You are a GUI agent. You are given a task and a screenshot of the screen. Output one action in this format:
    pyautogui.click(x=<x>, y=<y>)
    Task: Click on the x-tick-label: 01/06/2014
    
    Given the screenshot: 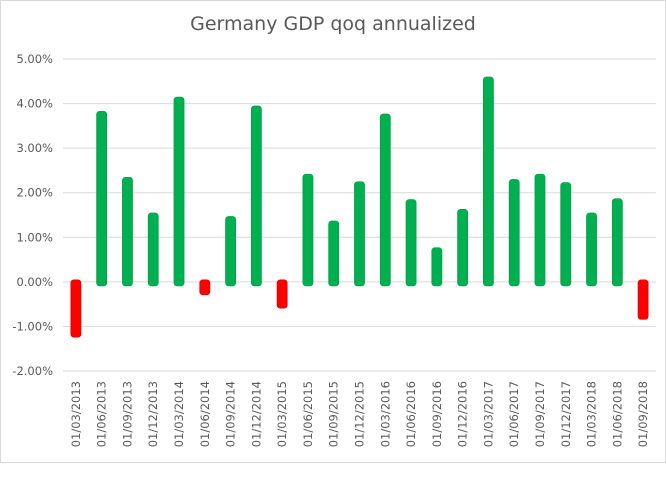 What is the action you would take?
    pyautogui.click(x=205, y=414)
    